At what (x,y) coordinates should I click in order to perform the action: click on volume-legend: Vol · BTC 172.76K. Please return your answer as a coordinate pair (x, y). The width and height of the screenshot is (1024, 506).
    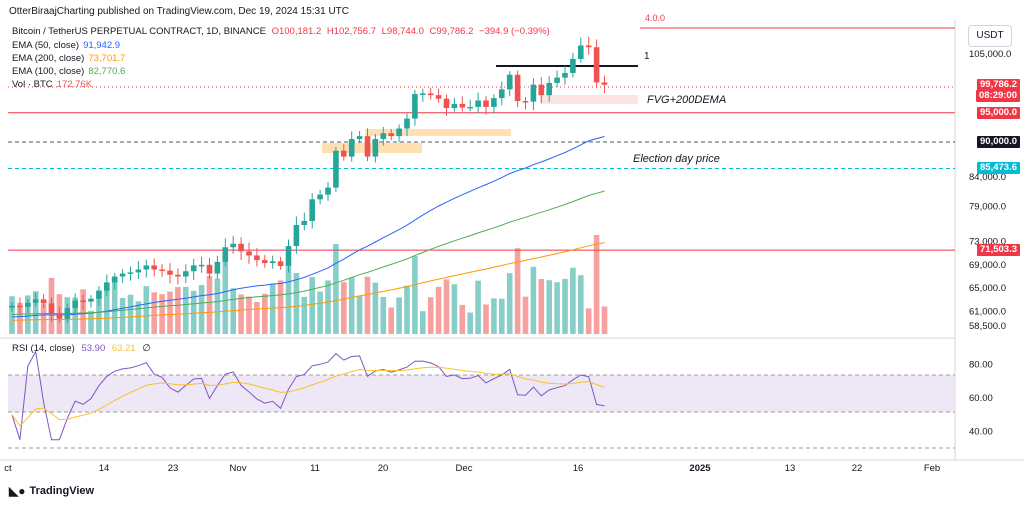
    Looking at the image, I should click on (52, 84).